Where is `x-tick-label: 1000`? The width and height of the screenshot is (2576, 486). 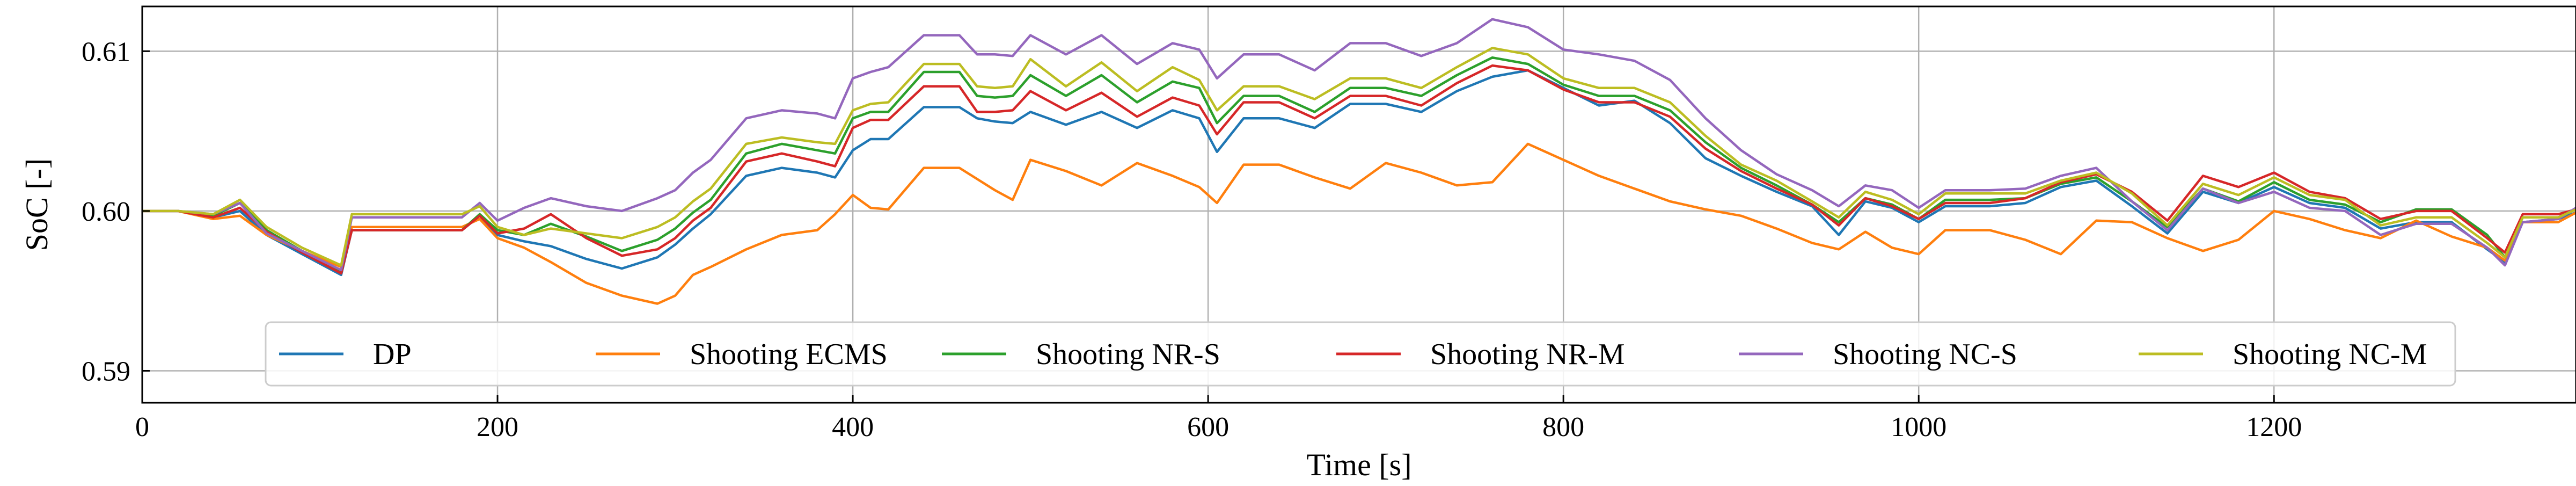
x-tick-label: 1000 is located at coordinates (1918, 427).